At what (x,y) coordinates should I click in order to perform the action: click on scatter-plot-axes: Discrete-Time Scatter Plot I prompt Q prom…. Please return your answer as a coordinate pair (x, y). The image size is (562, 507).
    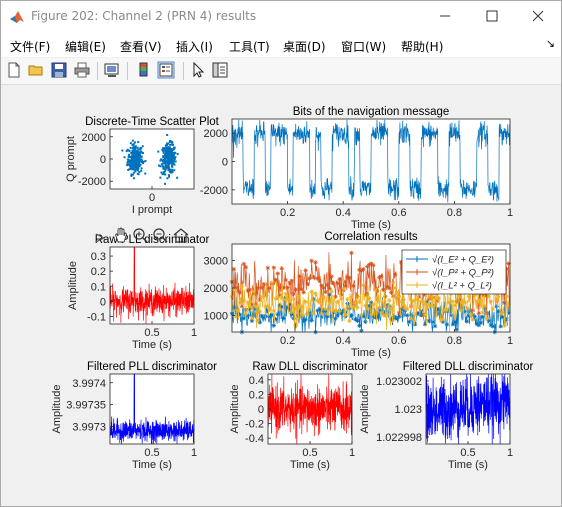
    Looking at the image, I should click on (142, 166).